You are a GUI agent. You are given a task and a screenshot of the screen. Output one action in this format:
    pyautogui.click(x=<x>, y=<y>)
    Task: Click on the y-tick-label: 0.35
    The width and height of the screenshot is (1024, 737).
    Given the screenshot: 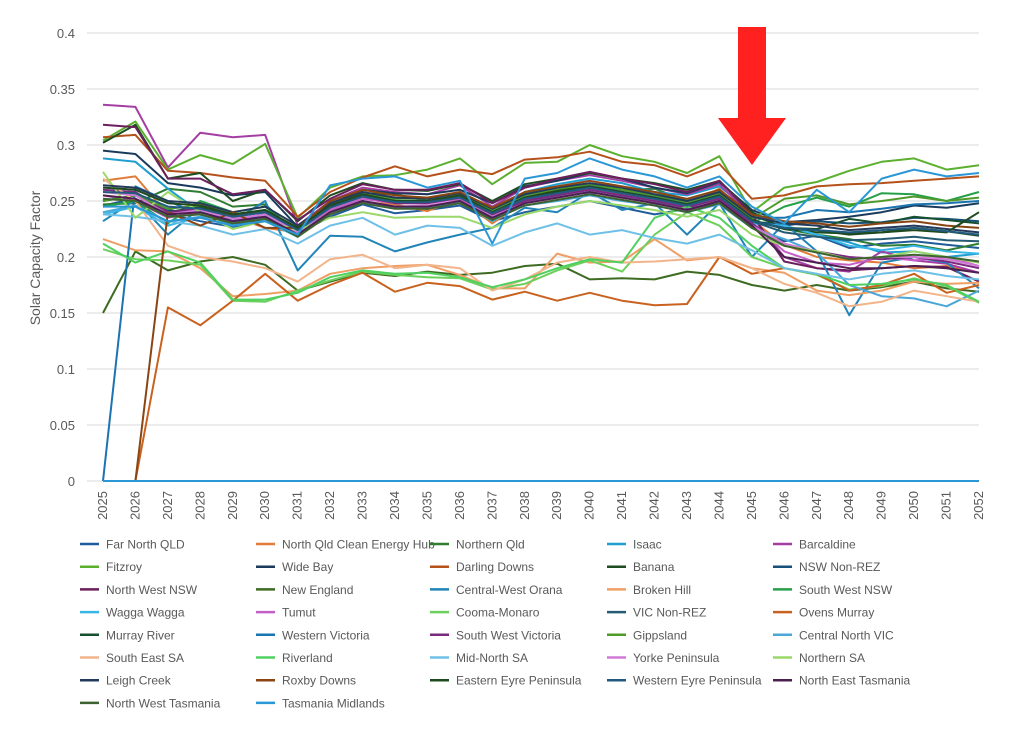 What is the action you would take?
    pyautogui.click(x=62, y=89)
    